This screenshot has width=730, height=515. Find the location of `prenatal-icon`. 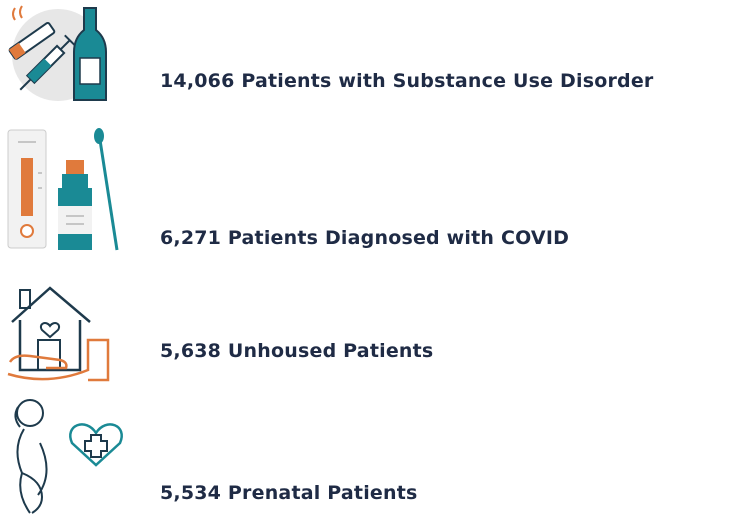

prenatal-icon is located at coordinates (68, 456).